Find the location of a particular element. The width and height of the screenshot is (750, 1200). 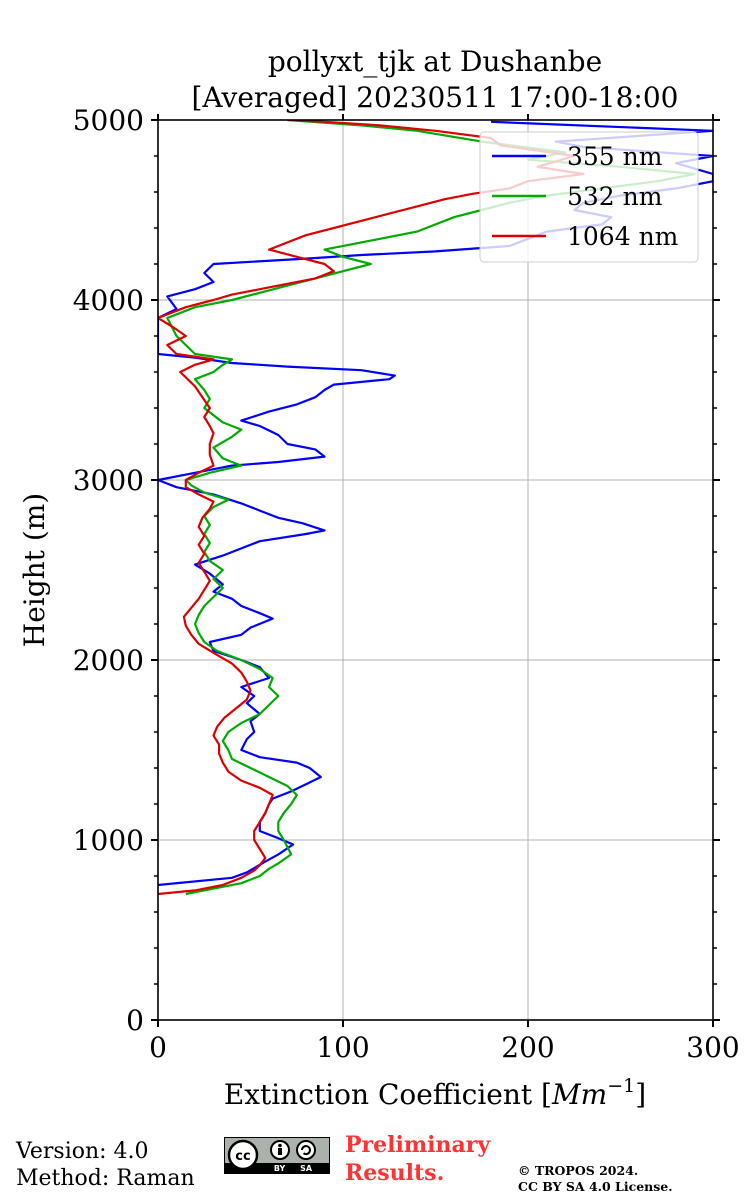

copyright: © TROPOS 2024. CC BY SA 4.0 License. is located at coordinates (595, 1179).